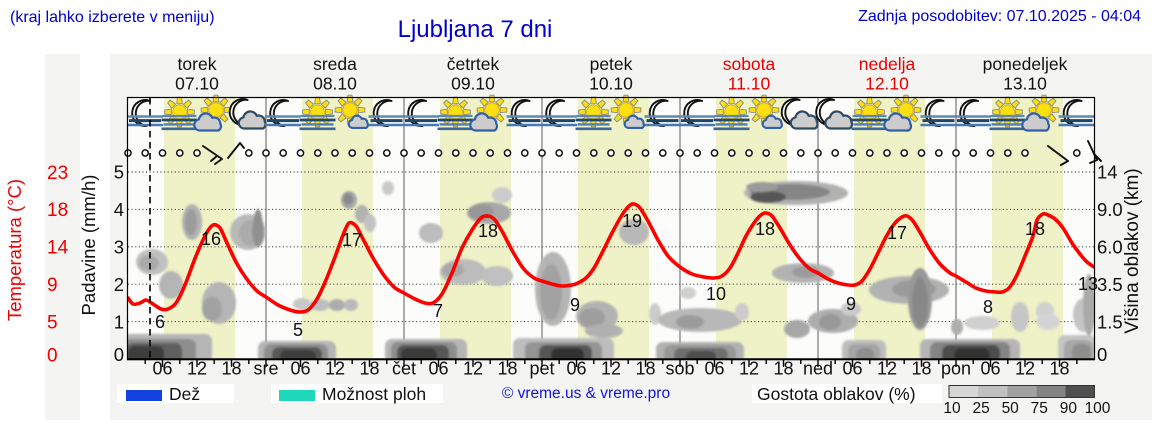  What do you see at coordinates (119, 209) in the screenshot?
I see `svg-text: 4` at bounding box center [119, 209].